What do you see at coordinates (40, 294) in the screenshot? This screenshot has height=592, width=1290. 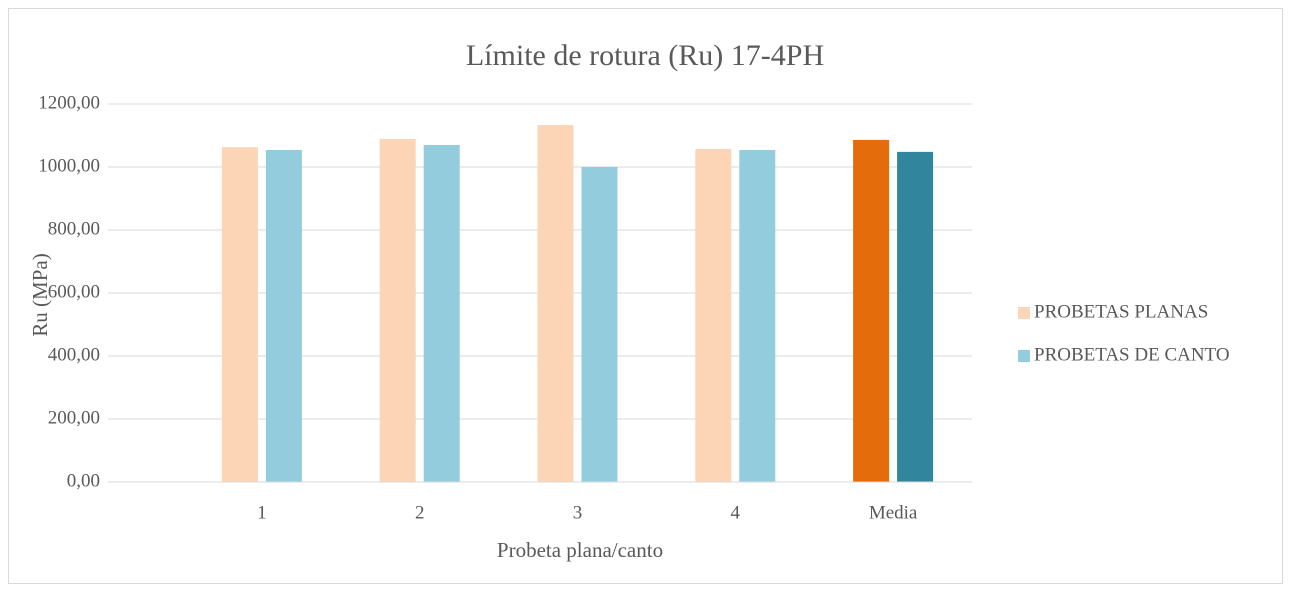 I see `y-axis-label: Ru (MPa)` at bounding box center [40, 294].